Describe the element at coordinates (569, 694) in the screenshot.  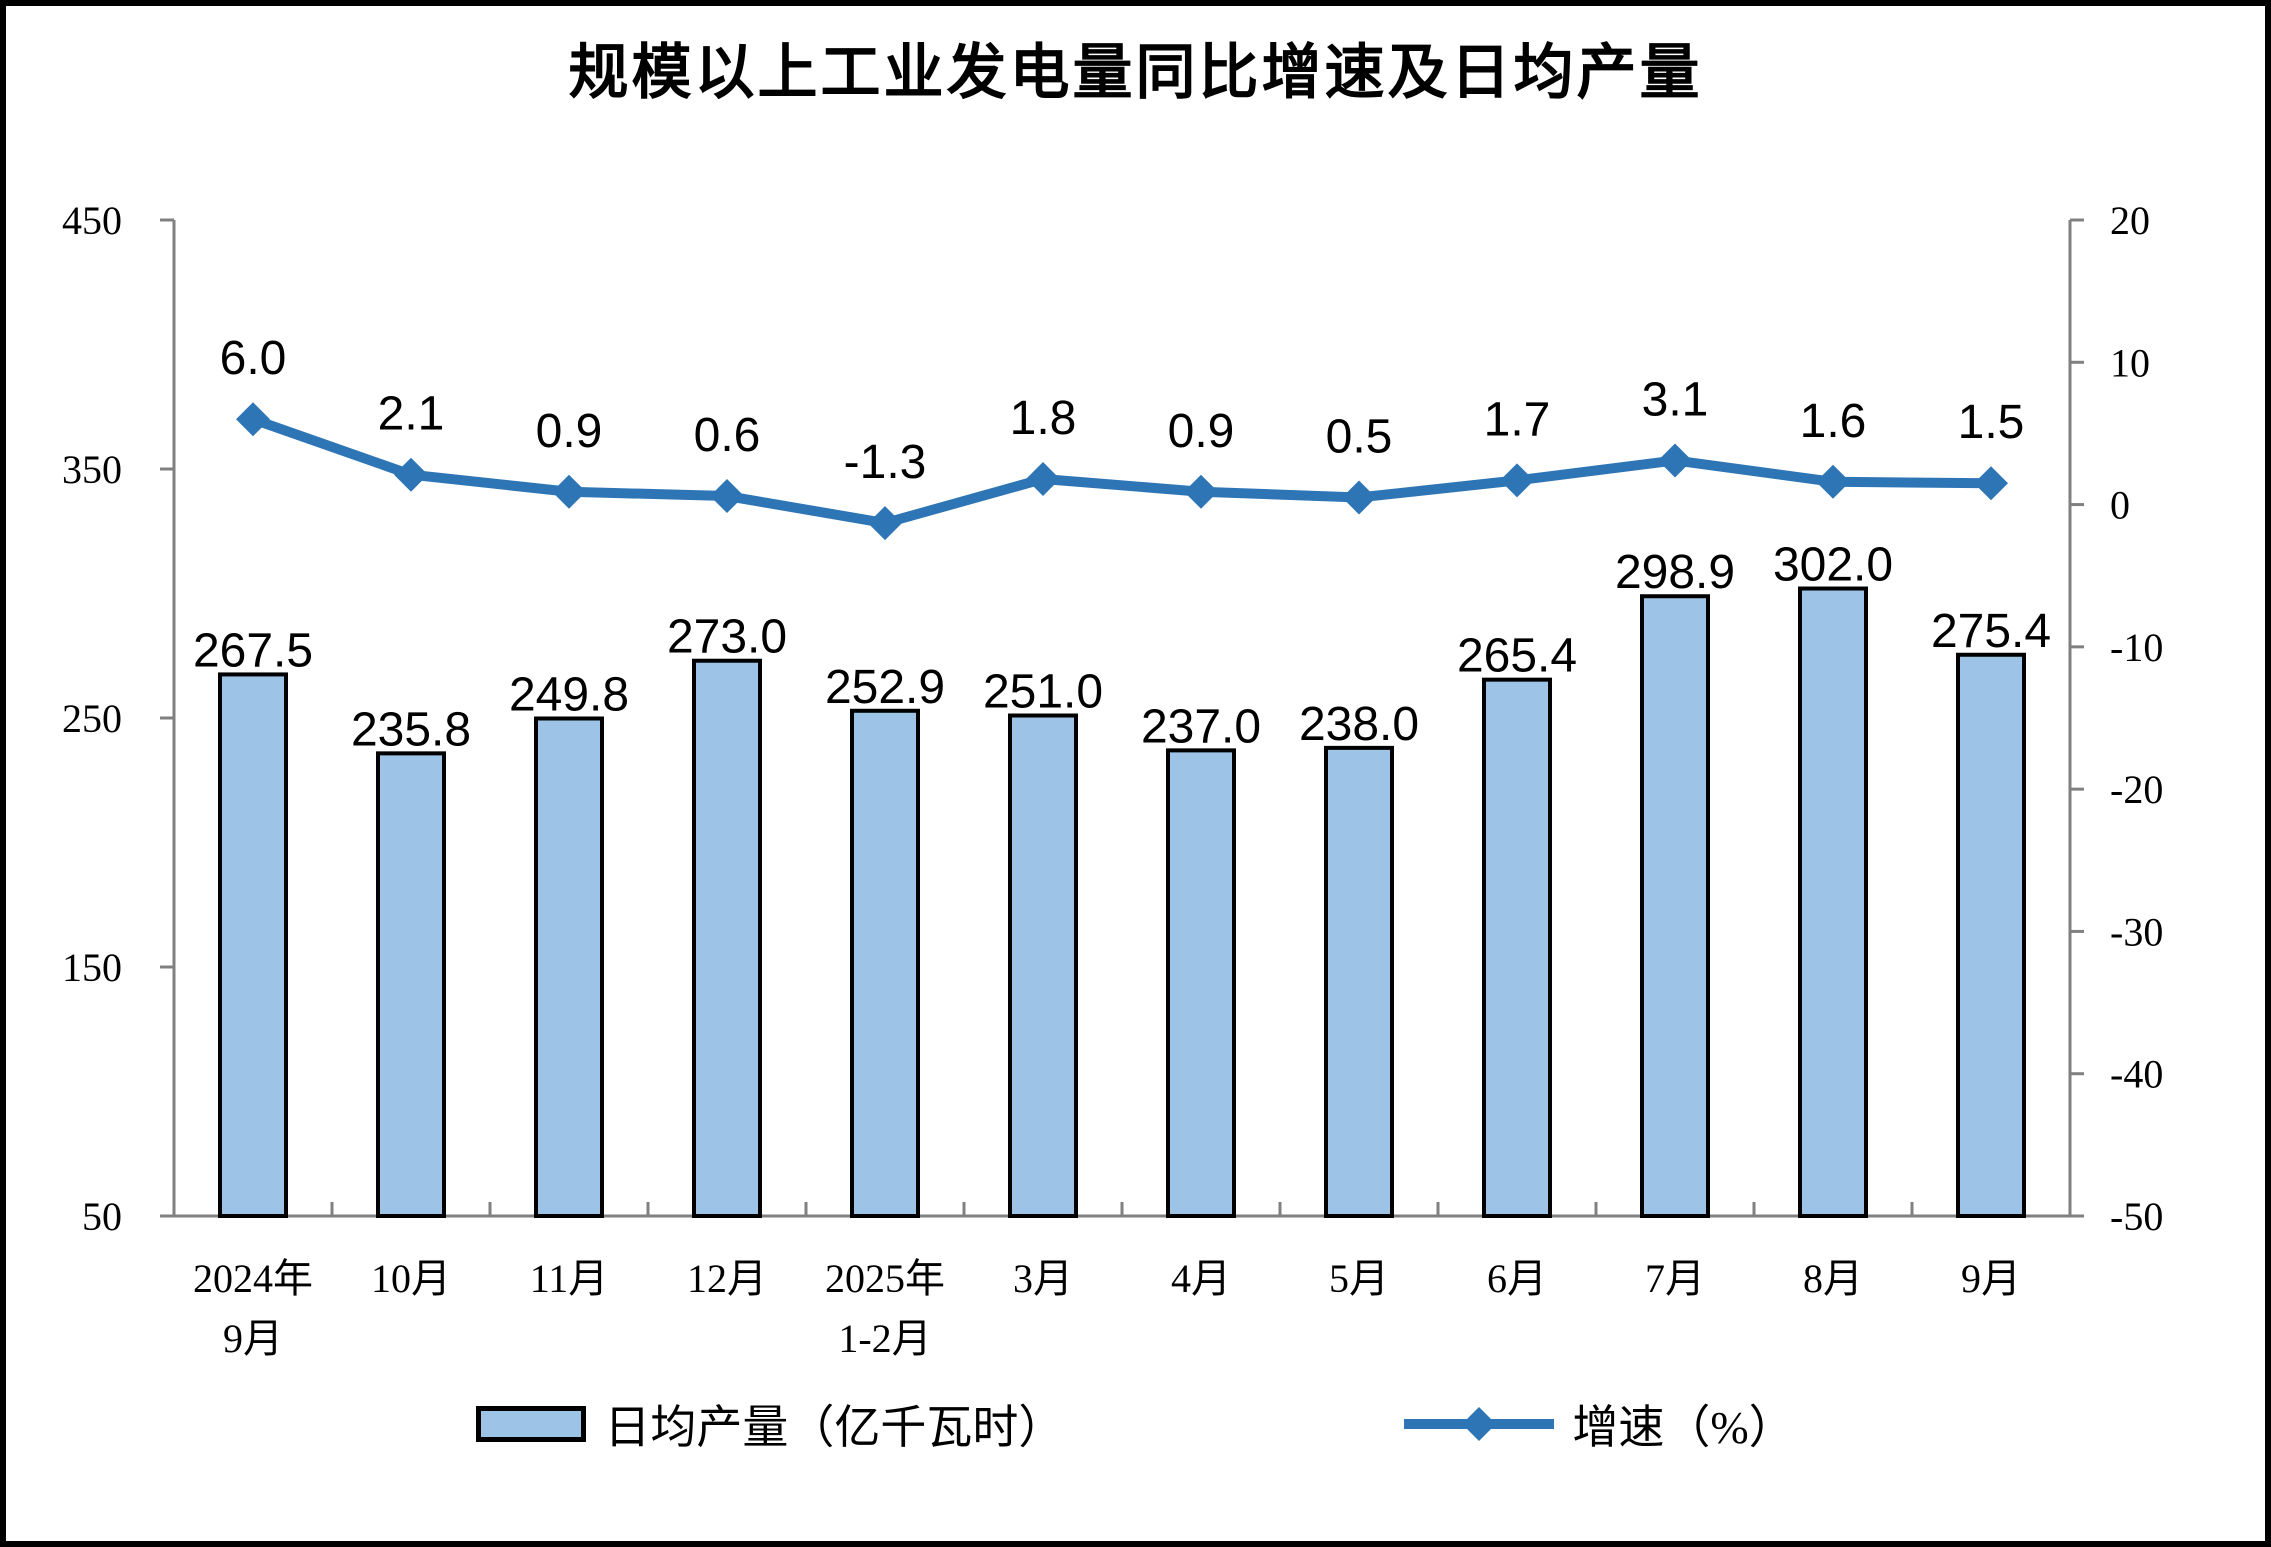
I see `bar-value-label: 249.8` at that location.